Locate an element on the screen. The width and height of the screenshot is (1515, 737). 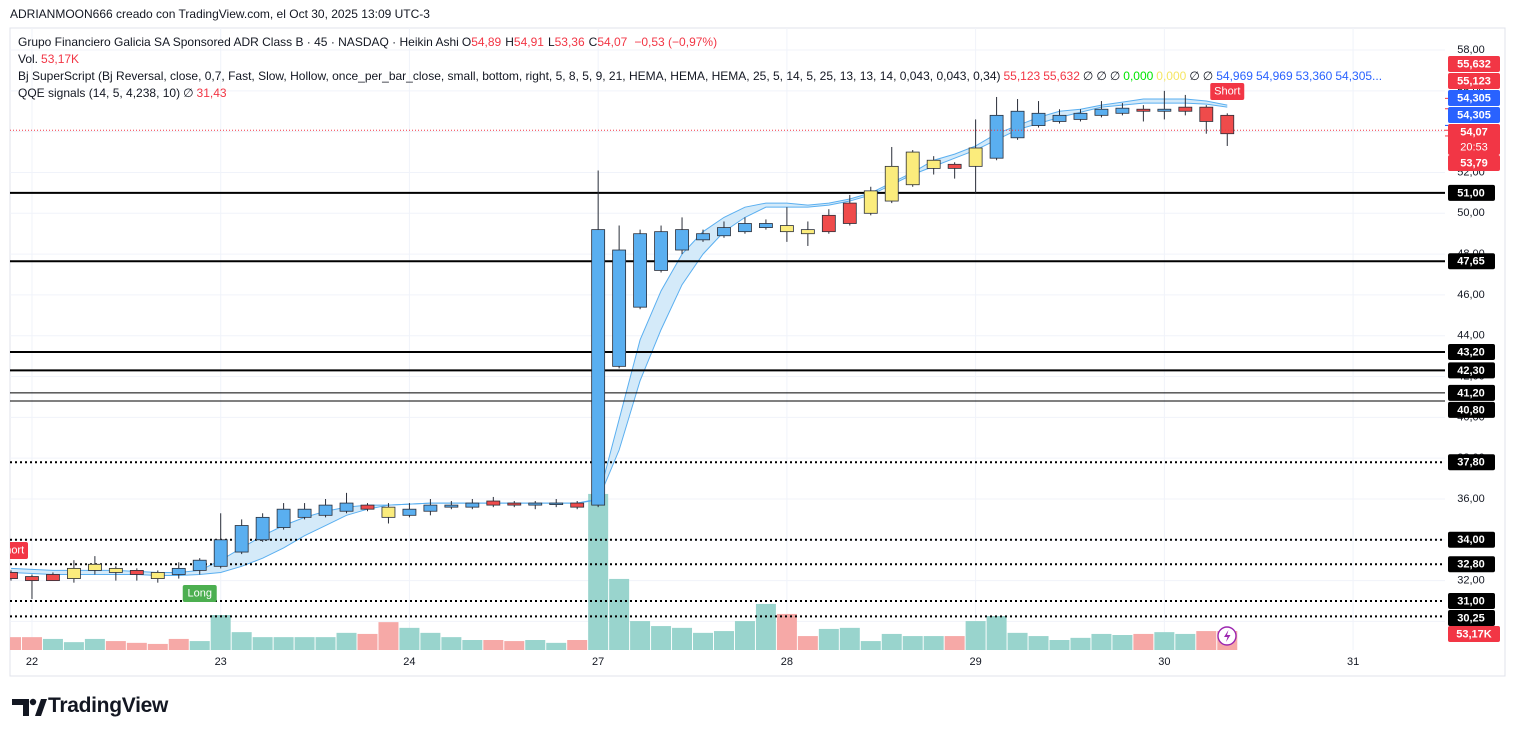
brand: TradingView is located at coordinates (108, 705).